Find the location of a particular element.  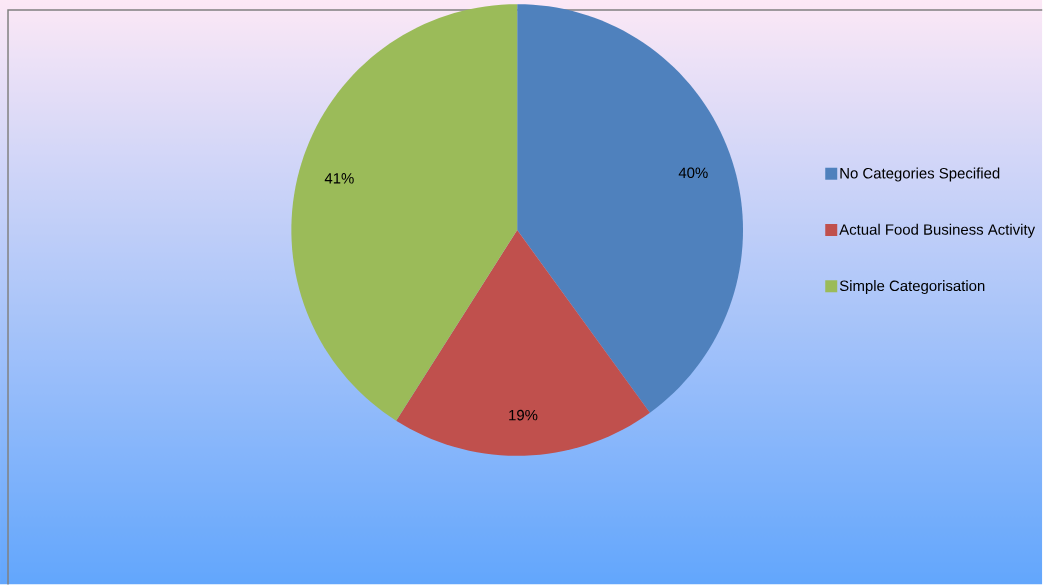

legend-label: No Categories Specified is located at coordinates (920, 174).